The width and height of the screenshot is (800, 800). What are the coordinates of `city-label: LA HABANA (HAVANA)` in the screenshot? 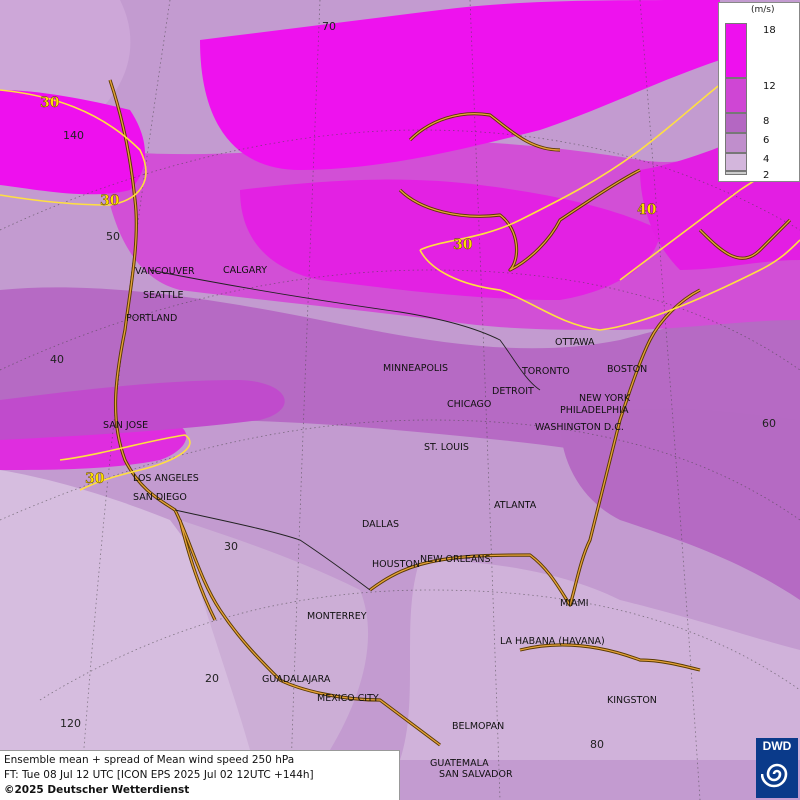 It's located at (552, 641).